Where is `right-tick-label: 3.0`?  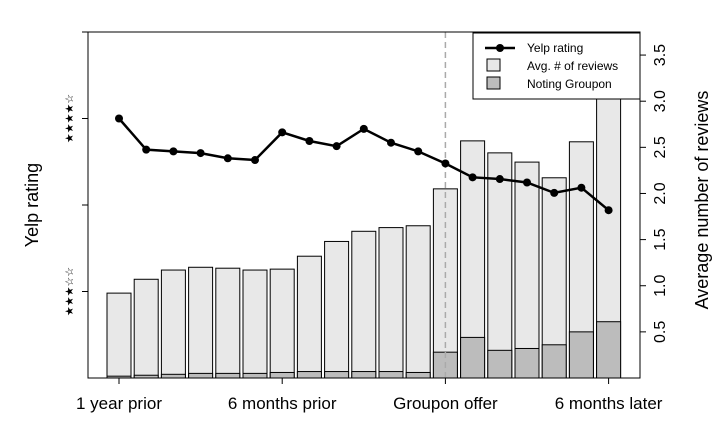 right-tick-label: 3.0 is located at coordinates (660, 101).